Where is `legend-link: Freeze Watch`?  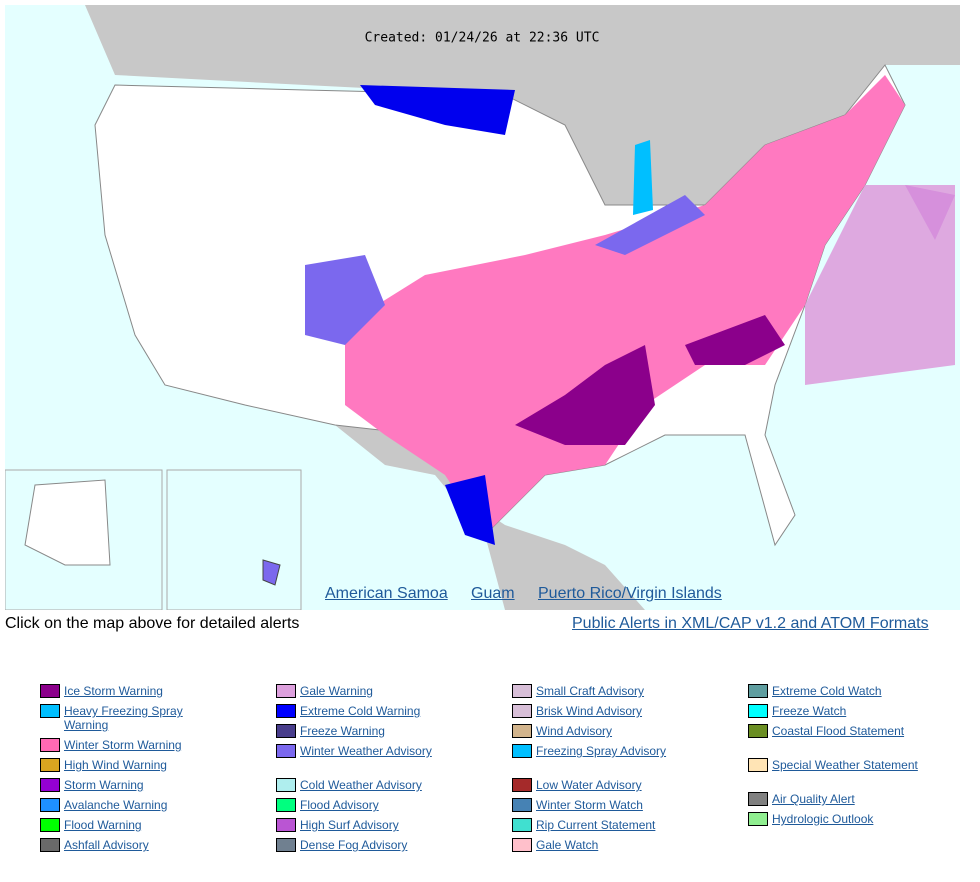
legend-link: Freeze Watch is located at coordinates (809, 711).